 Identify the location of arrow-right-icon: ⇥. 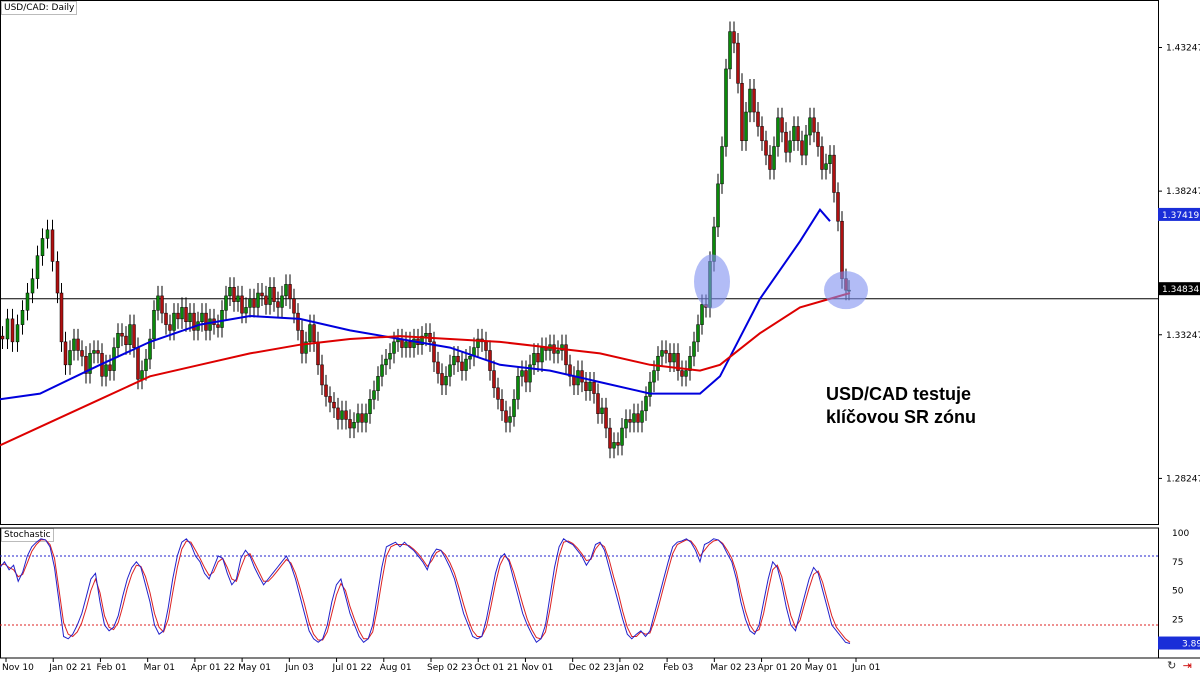
(1187, 665).